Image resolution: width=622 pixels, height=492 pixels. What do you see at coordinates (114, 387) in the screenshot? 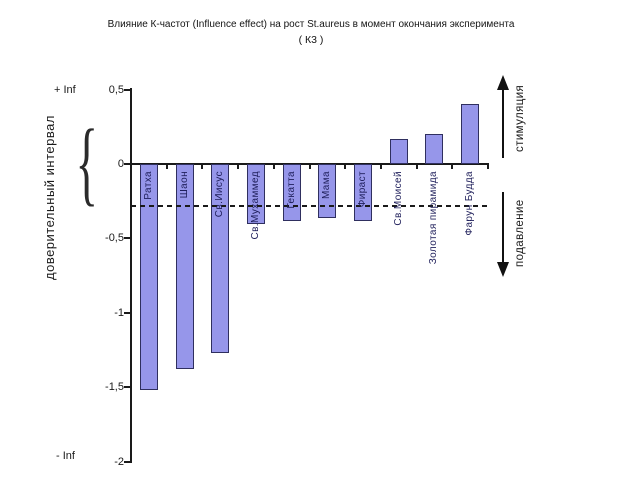
I see `y-tick-label: -1,5` at bounding box center [114, 387].